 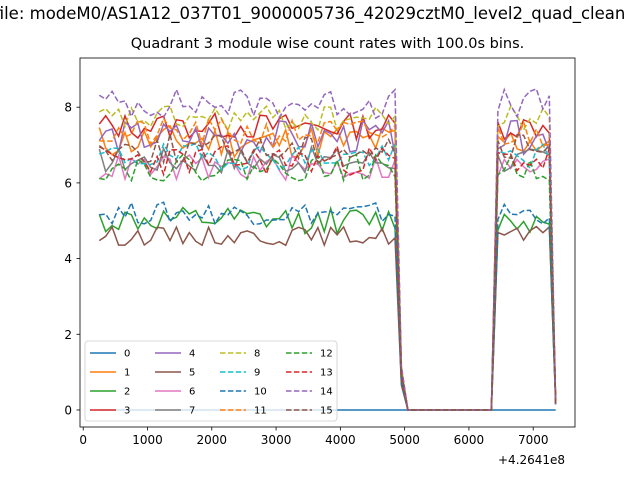 What do you see at coordinates (127, 354) in the screenshot?
I see `legend-label: 0` at bounding box center [127, 354].